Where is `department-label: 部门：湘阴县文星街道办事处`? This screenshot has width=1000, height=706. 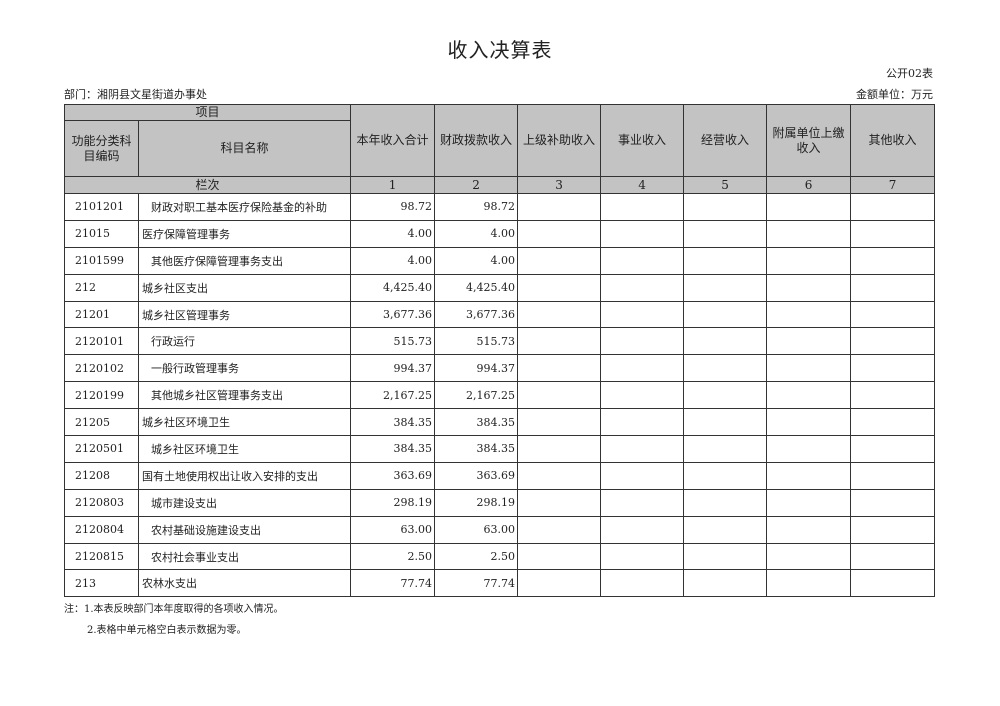
department-label: 部门：湘阴县文星街道办事处 is located at coordinates (135, 94).